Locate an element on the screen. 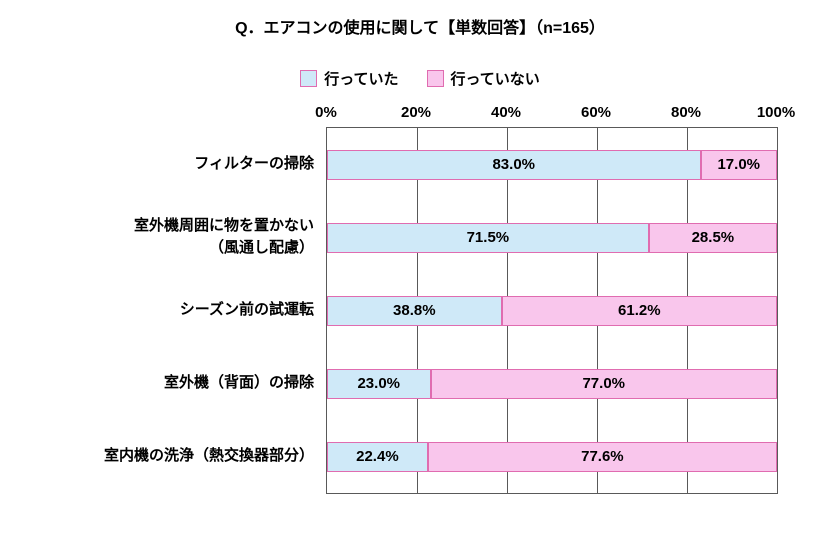  bar-row: 38.8% 61.2% is located at coordinates (552, 310).